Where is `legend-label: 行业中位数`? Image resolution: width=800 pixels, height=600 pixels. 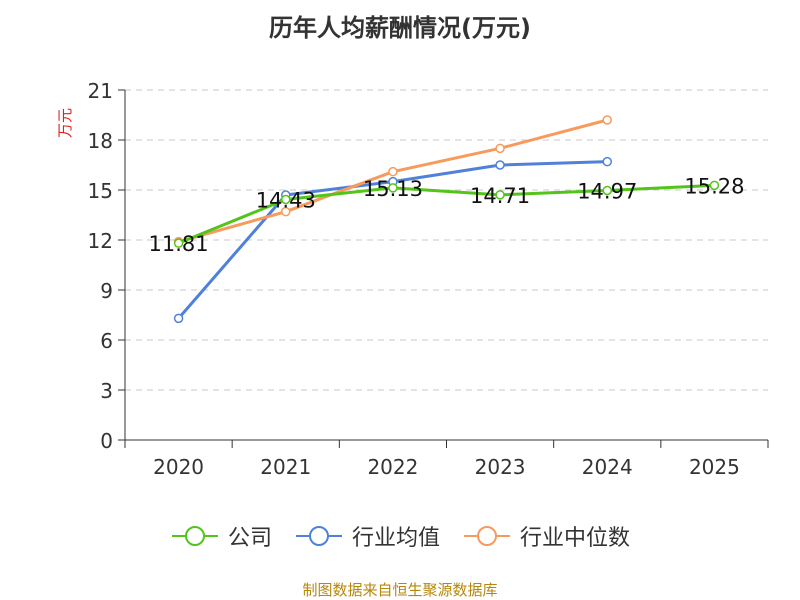 legend-label: 行业中位数 is located at coordinates (575, 538).